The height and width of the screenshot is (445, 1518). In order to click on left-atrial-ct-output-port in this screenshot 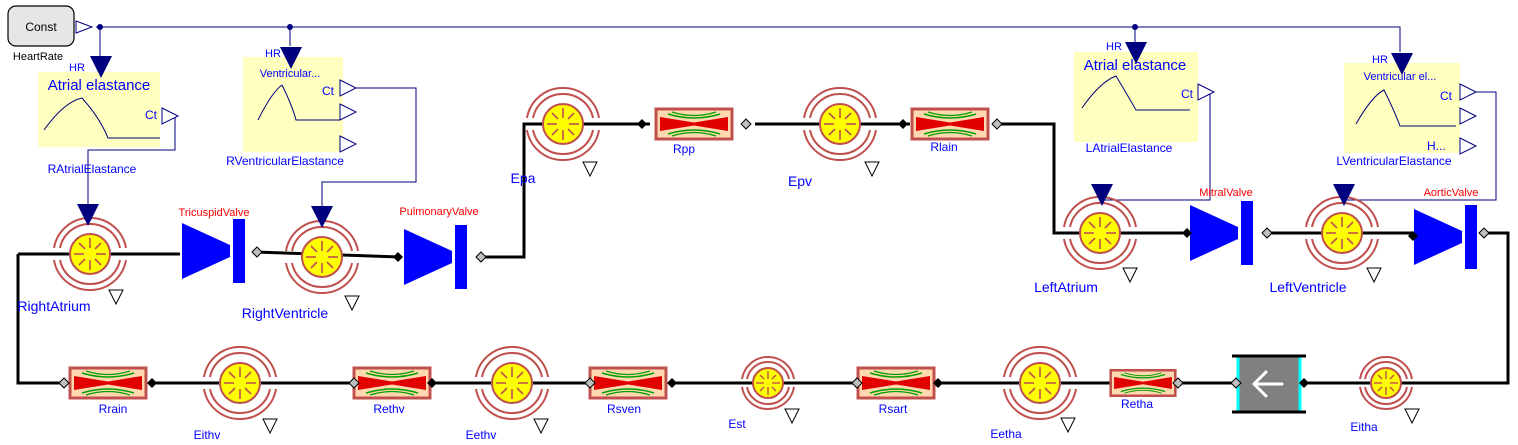, I will do `click(1206, 92)`.